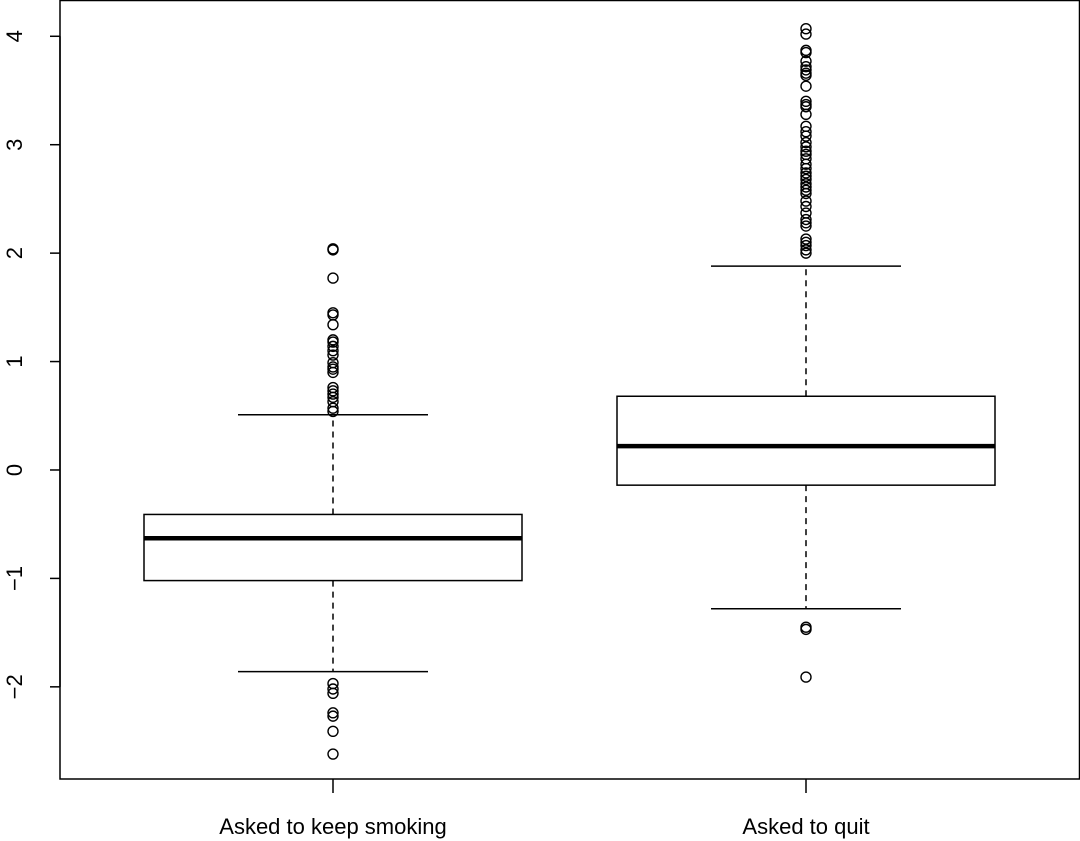 Image resolution: width=1080 pixels, height=841 pixels. I want to click on y-axis: −2 −1 0 1 2 3 4, so click(31, 364).